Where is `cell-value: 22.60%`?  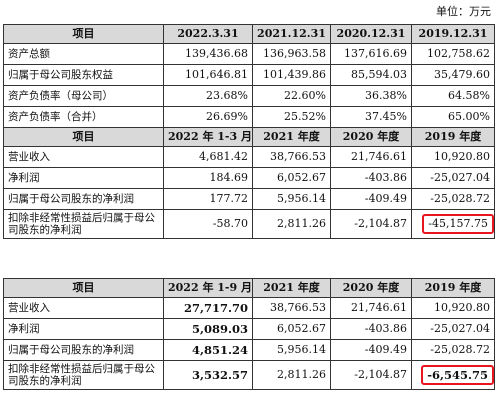 cell-value: 22.60% is located at coordinates (291, 96).